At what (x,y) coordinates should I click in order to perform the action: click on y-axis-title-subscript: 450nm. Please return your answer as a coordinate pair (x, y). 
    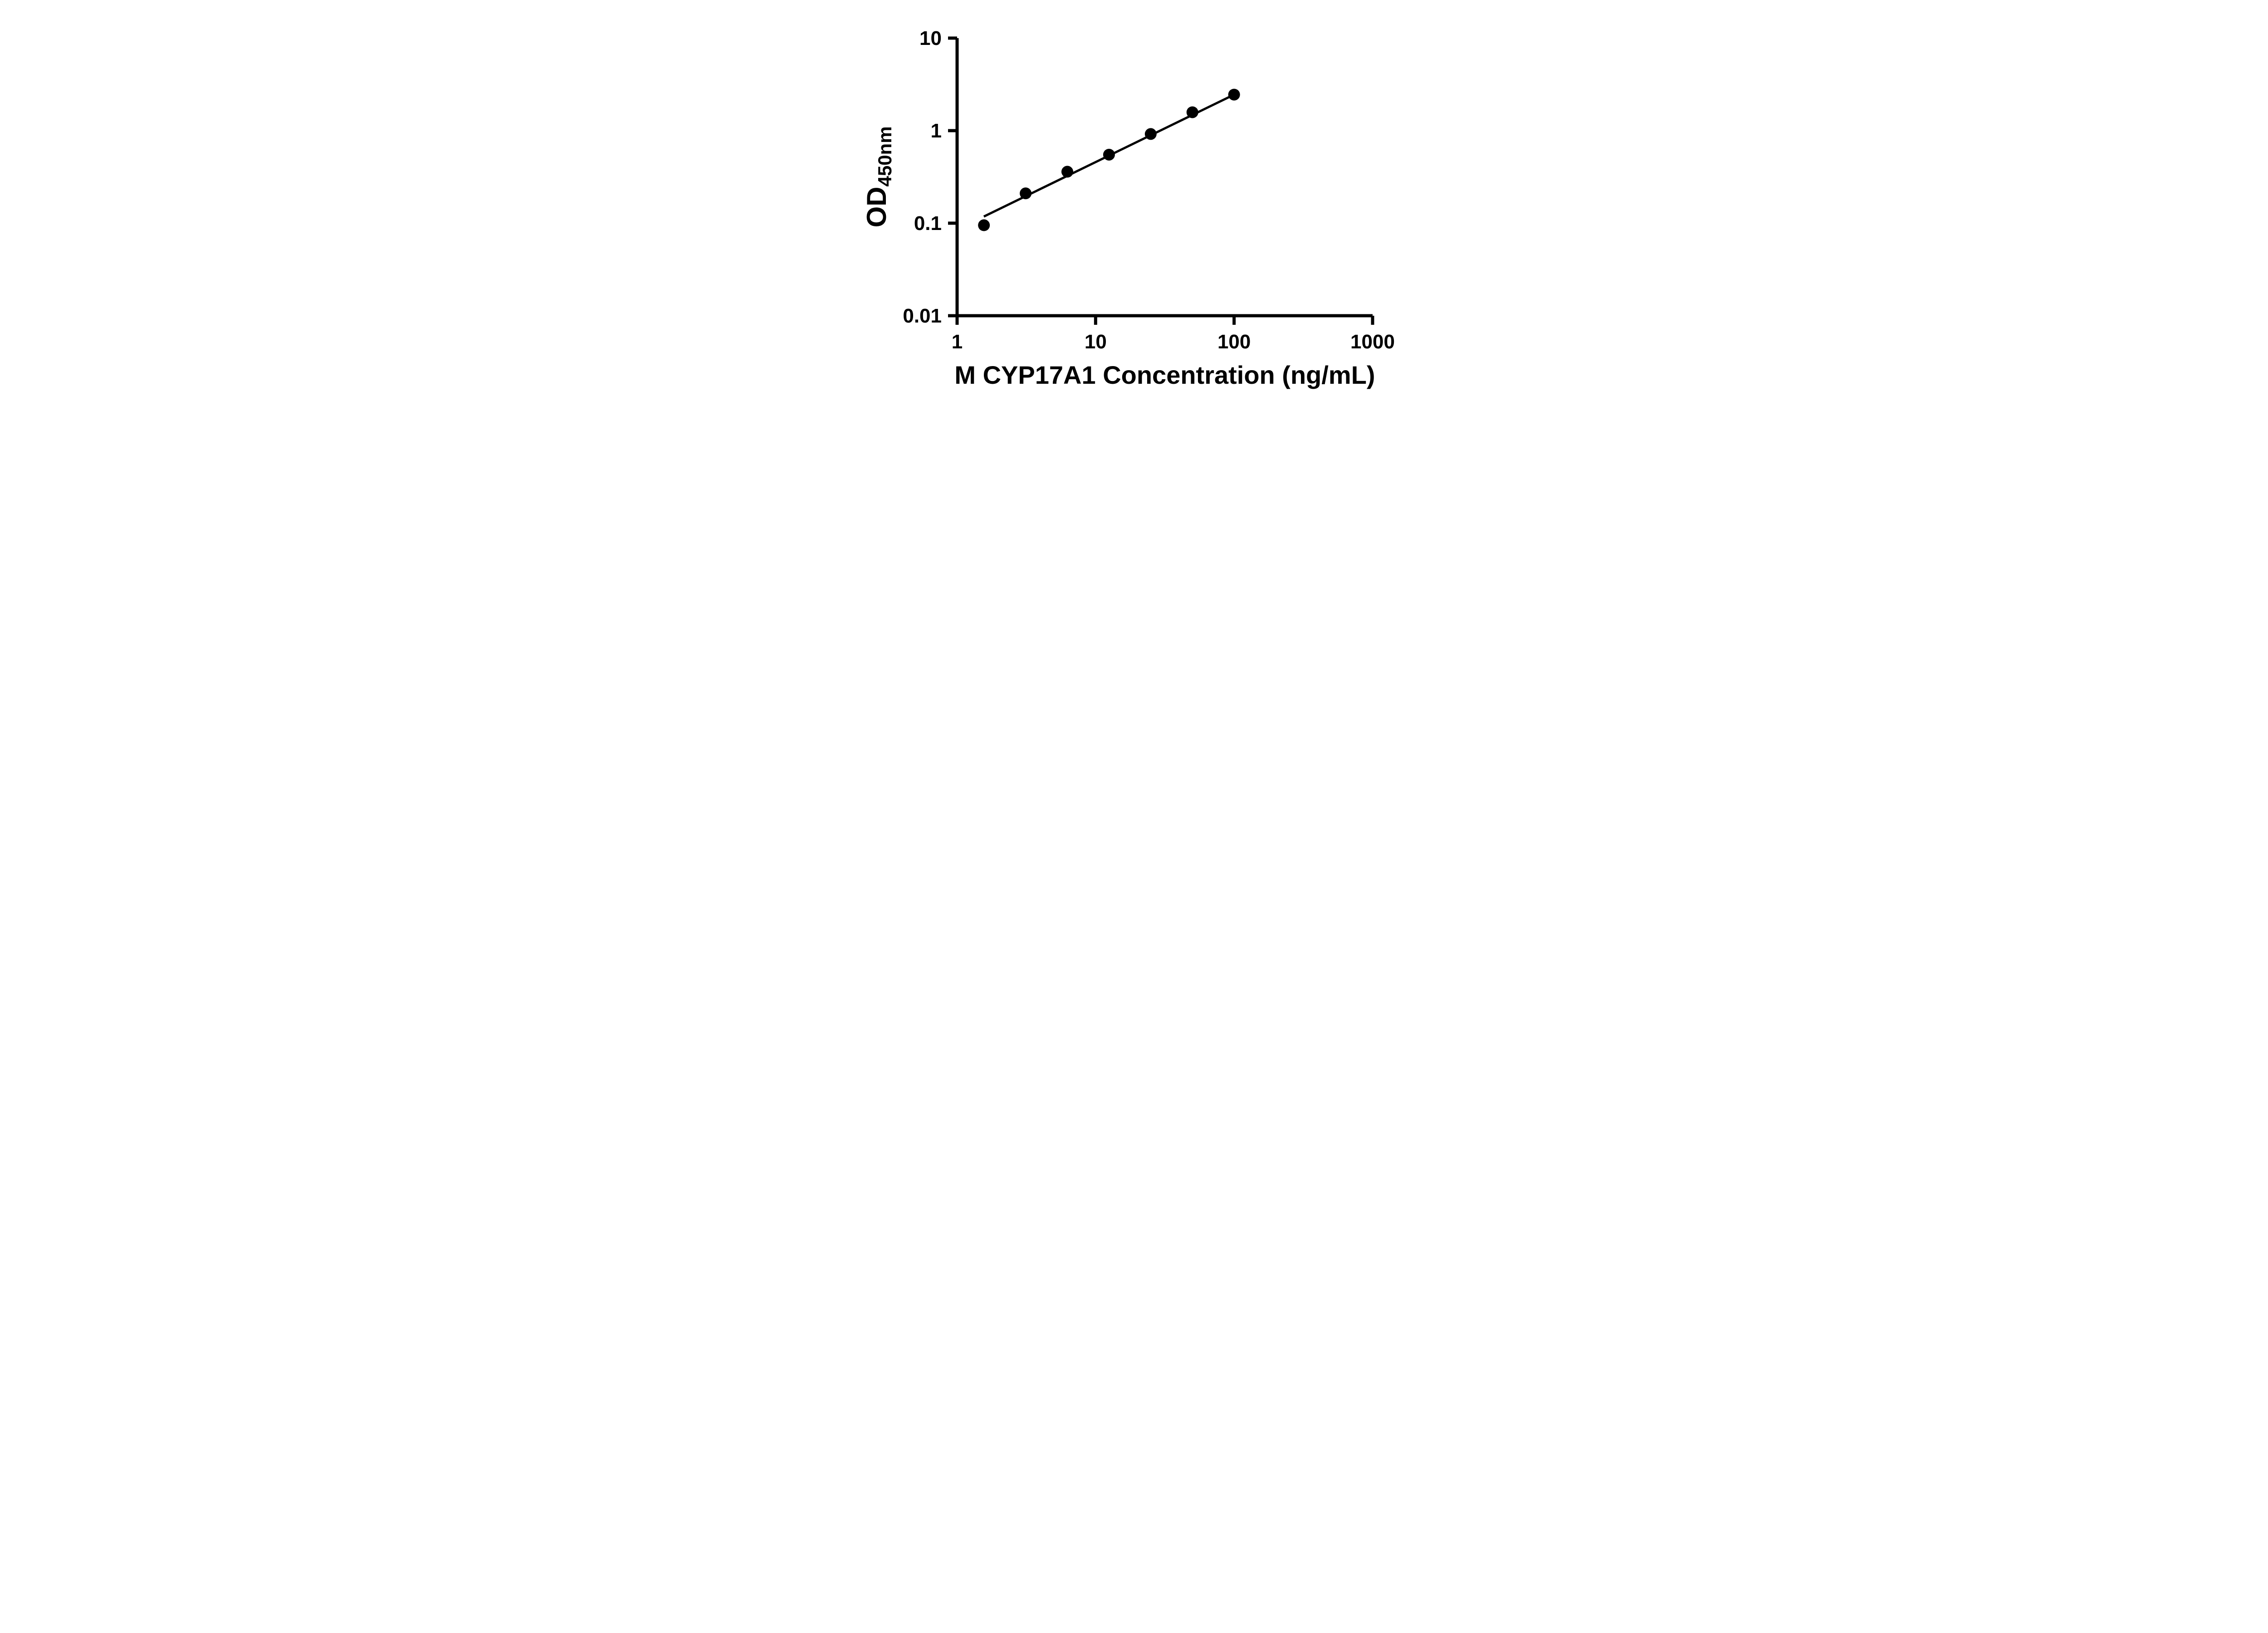
    Looking at the image, I should click on (884, 156).